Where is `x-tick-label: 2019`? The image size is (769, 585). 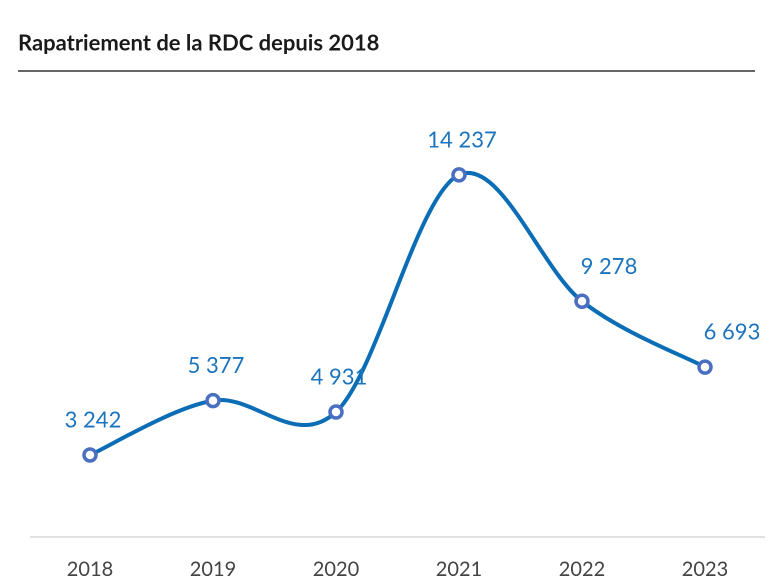
x-tick-label: 2019 is located at coordinates (213, 569).